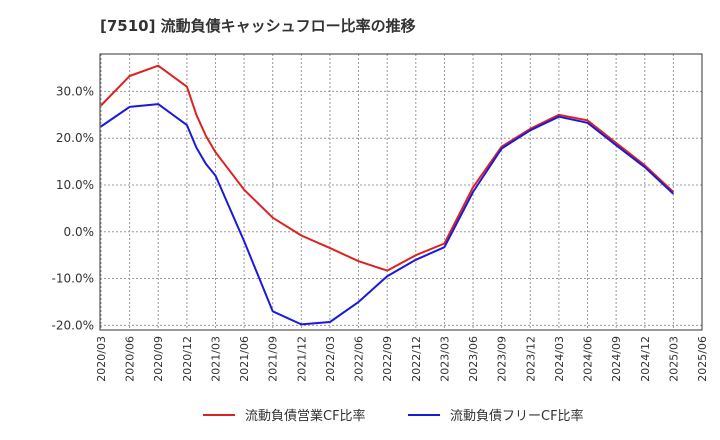 This screenshot has width=720, height=440. Describe the element at coordinates (702, 359) in the screenshot. I see `x-tick-label: 2025/06` at that location.